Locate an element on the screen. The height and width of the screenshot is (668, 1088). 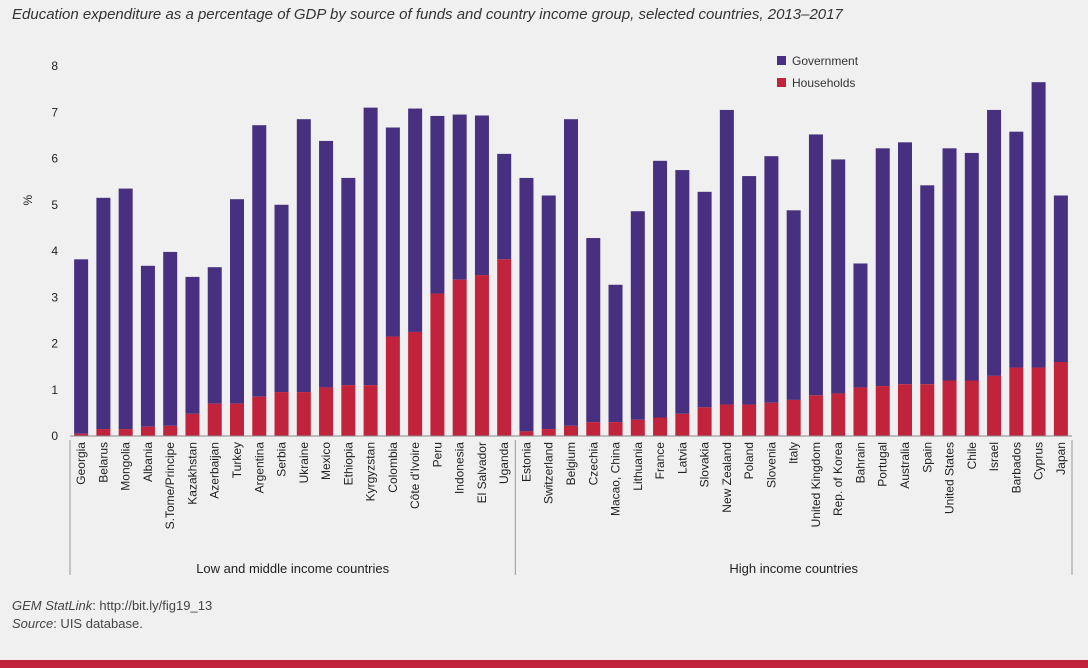
y-tick-label: 4 is located at coordinates (54, 251).